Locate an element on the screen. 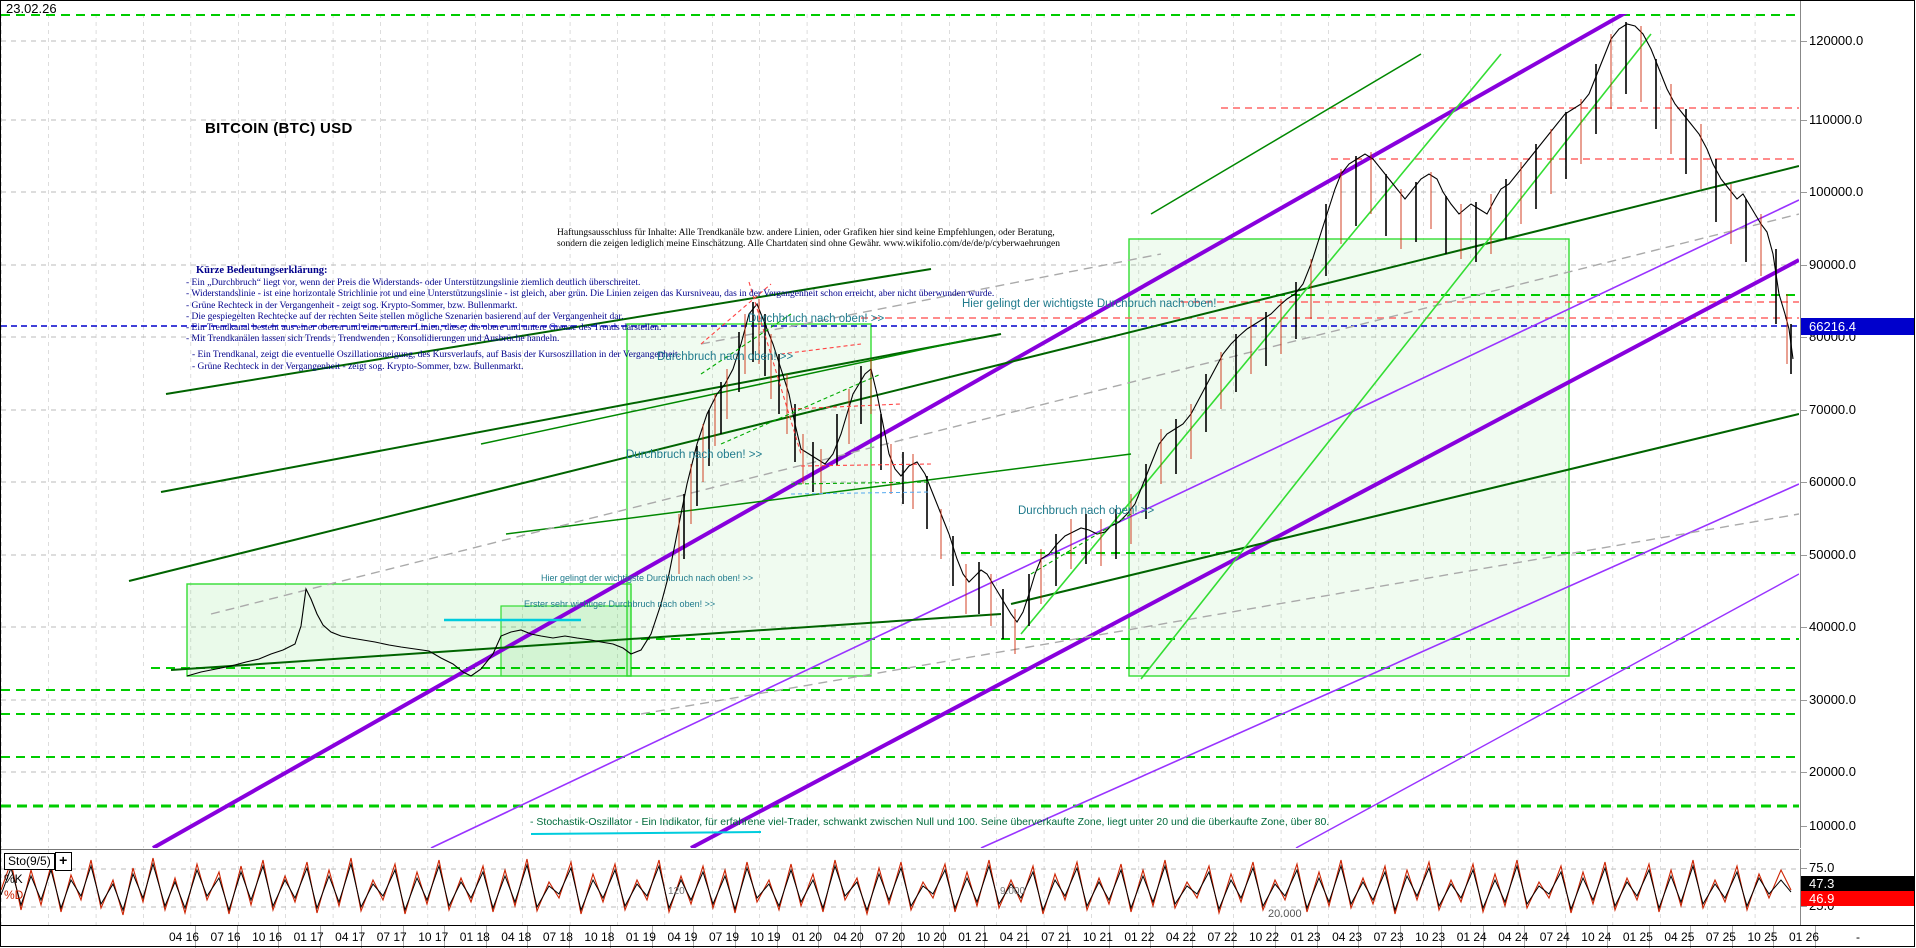  k-series-label: %K is located at coordinates (13, 879).